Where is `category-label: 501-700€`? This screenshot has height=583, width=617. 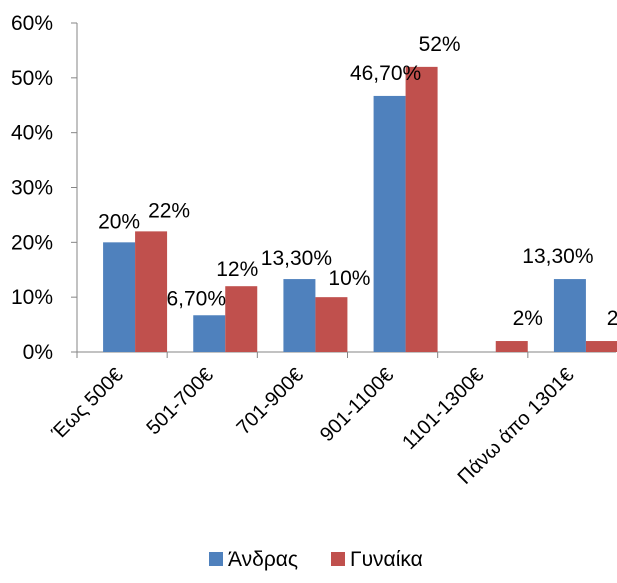
category-label: 501-700€ is located at coordinates (179, 401).